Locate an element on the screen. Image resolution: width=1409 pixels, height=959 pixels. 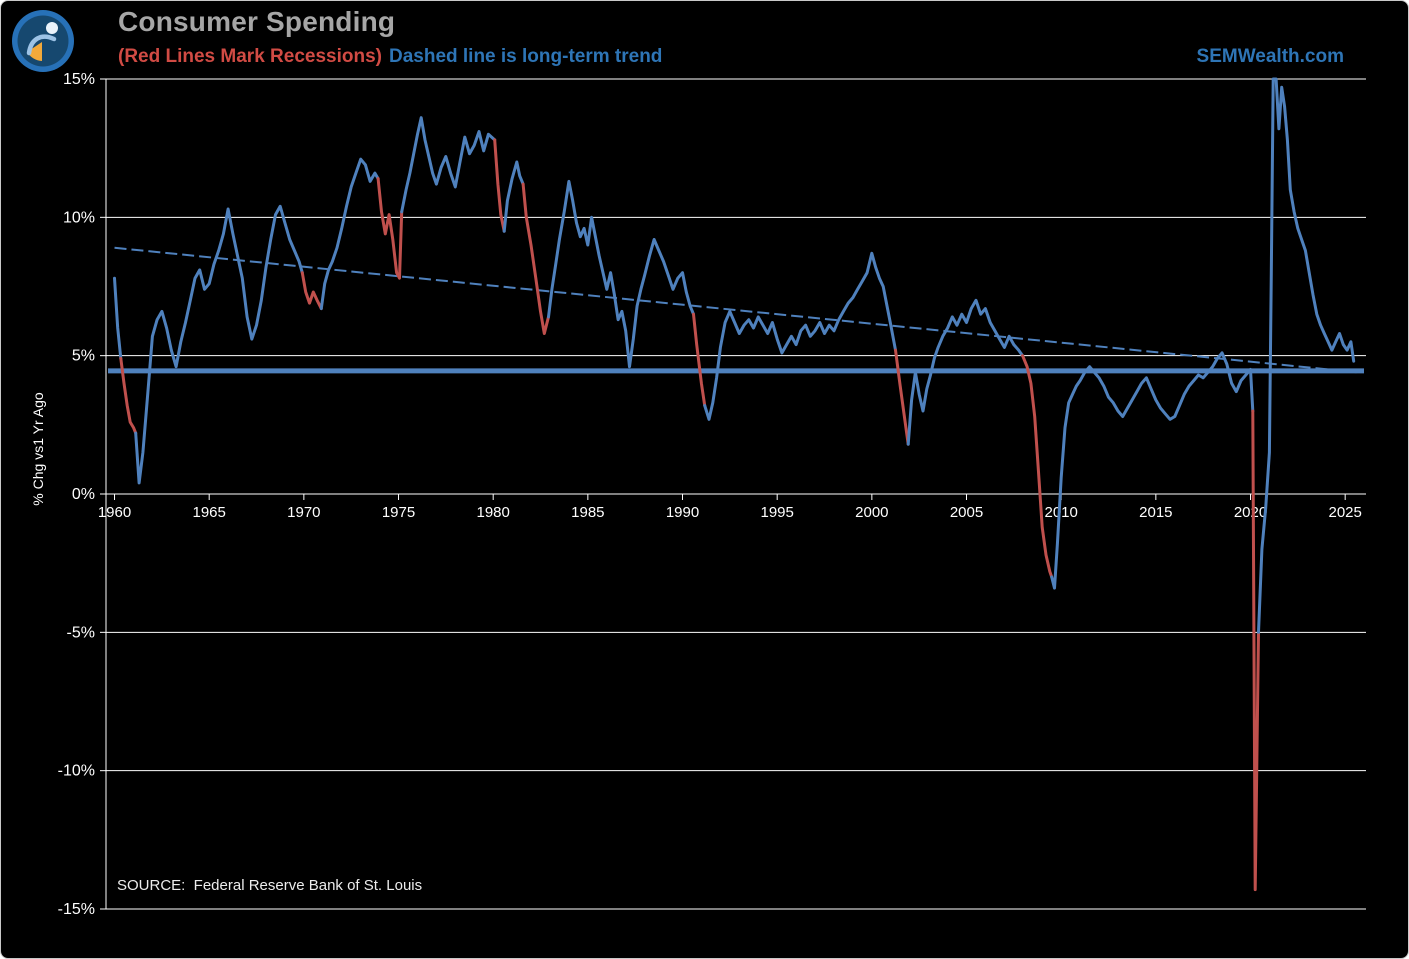
y-tick-label: -5% is located at coordinates (81, 632).